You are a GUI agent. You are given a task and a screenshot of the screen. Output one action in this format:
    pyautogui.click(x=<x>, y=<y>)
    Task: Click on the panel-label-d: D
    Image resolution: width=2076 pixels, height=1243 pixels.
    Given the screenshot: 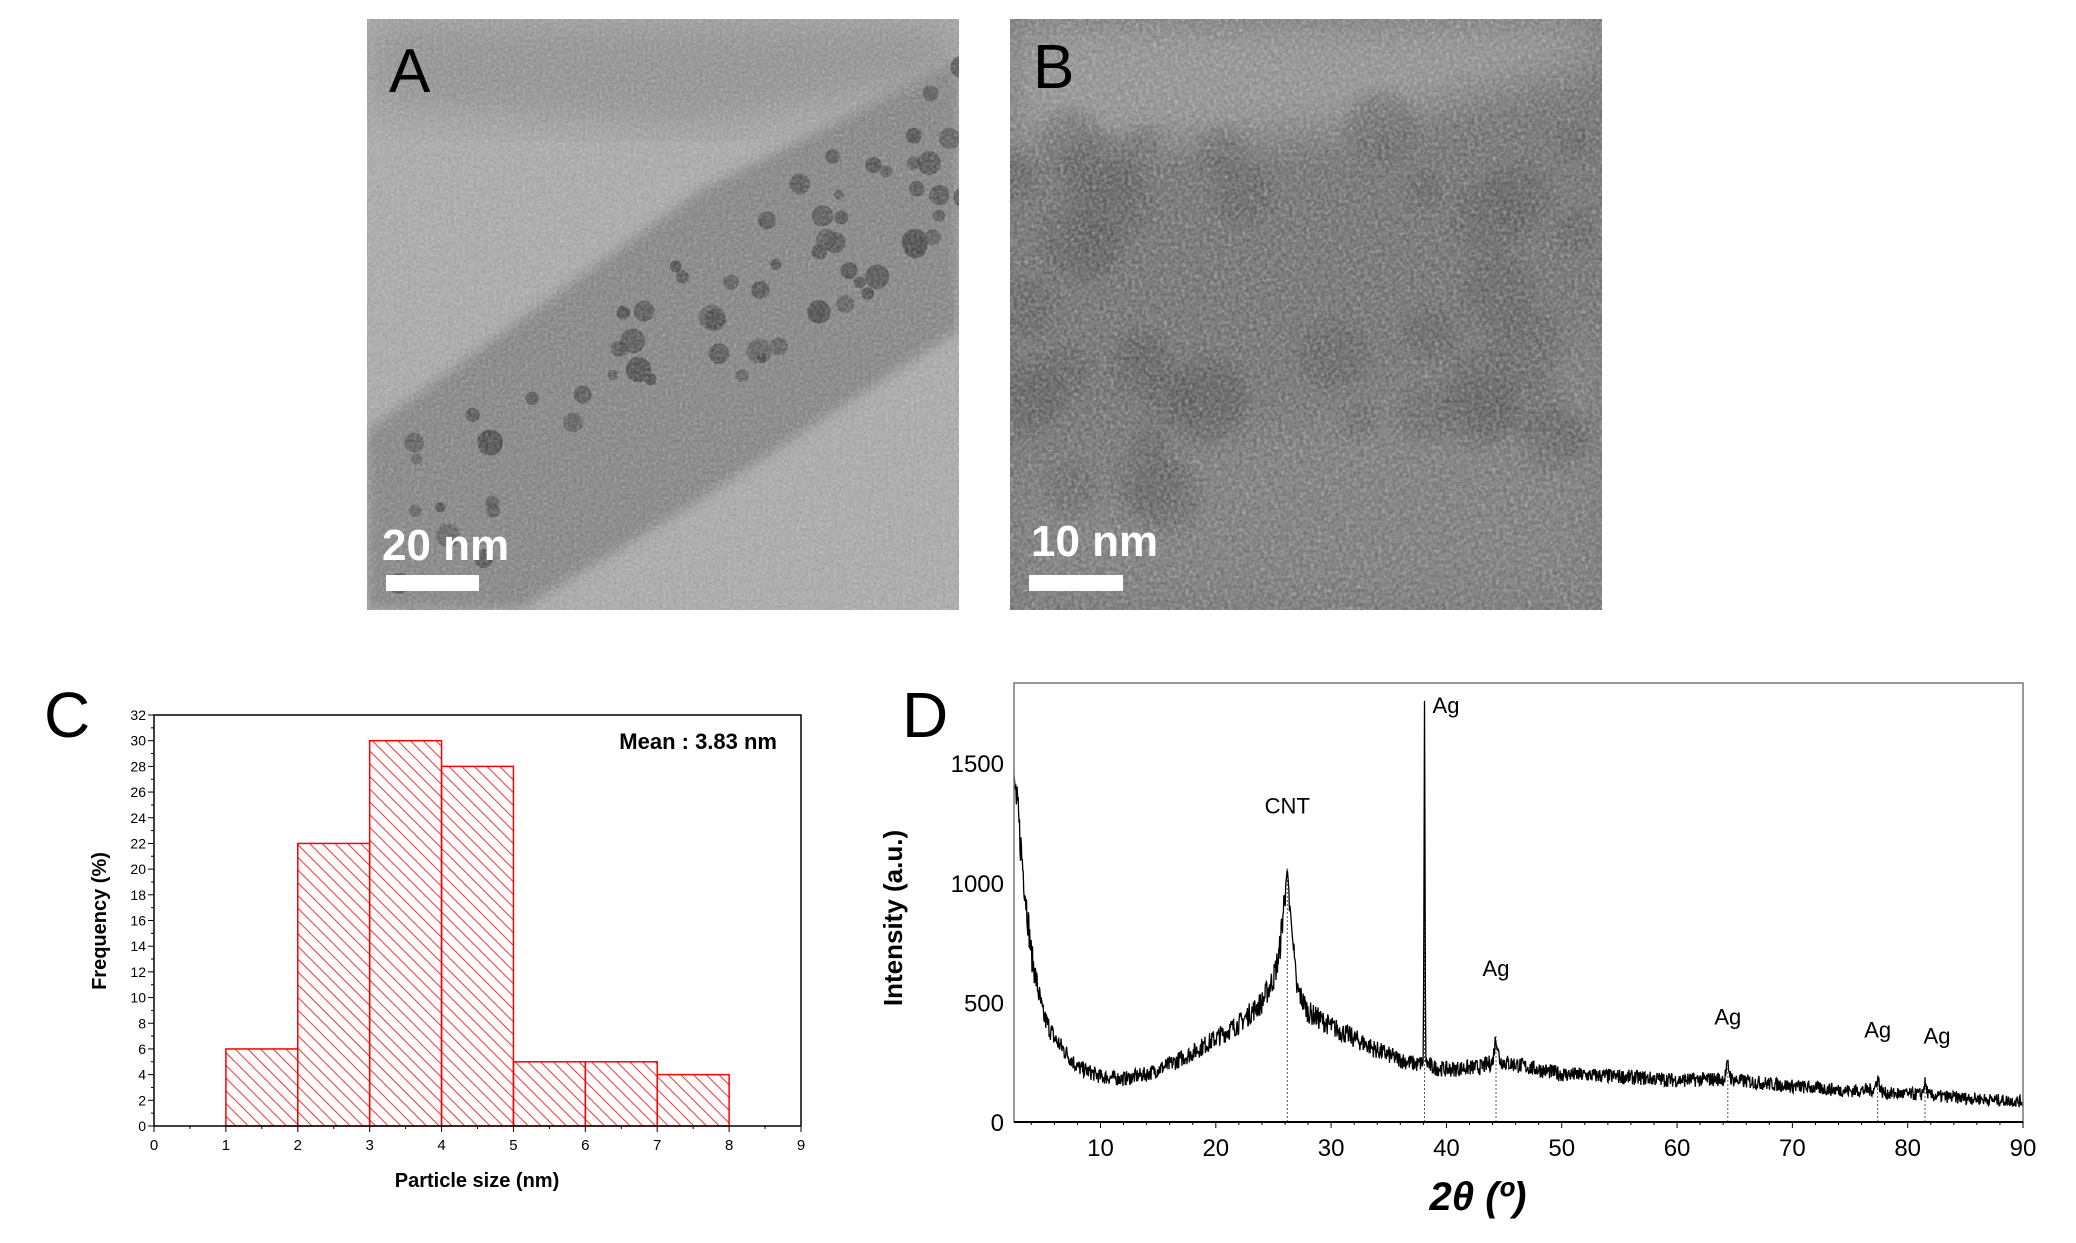 What is the action you would take?
    pyautogui.click(x=925, y=715)
    